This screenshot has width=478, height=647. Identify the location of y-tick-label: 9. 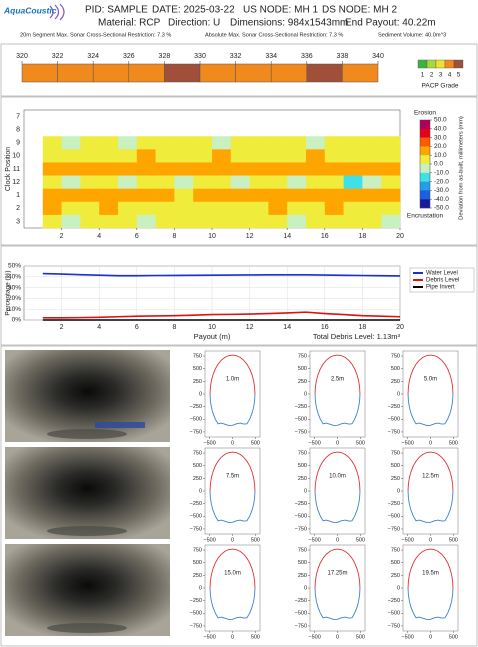
(18, 143).